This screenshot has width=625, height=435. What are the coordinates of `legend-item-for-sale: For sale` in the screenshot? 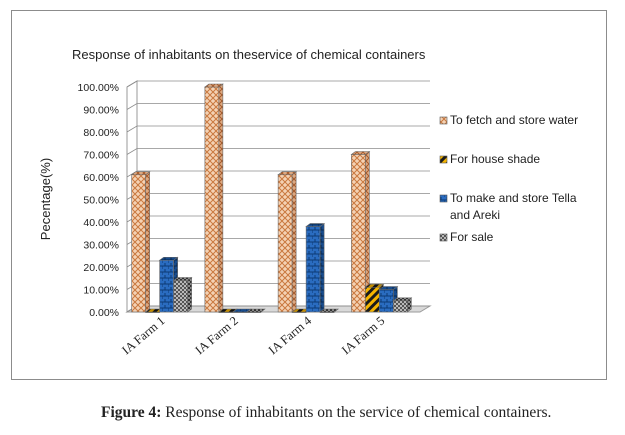 It's located at (466, 237).